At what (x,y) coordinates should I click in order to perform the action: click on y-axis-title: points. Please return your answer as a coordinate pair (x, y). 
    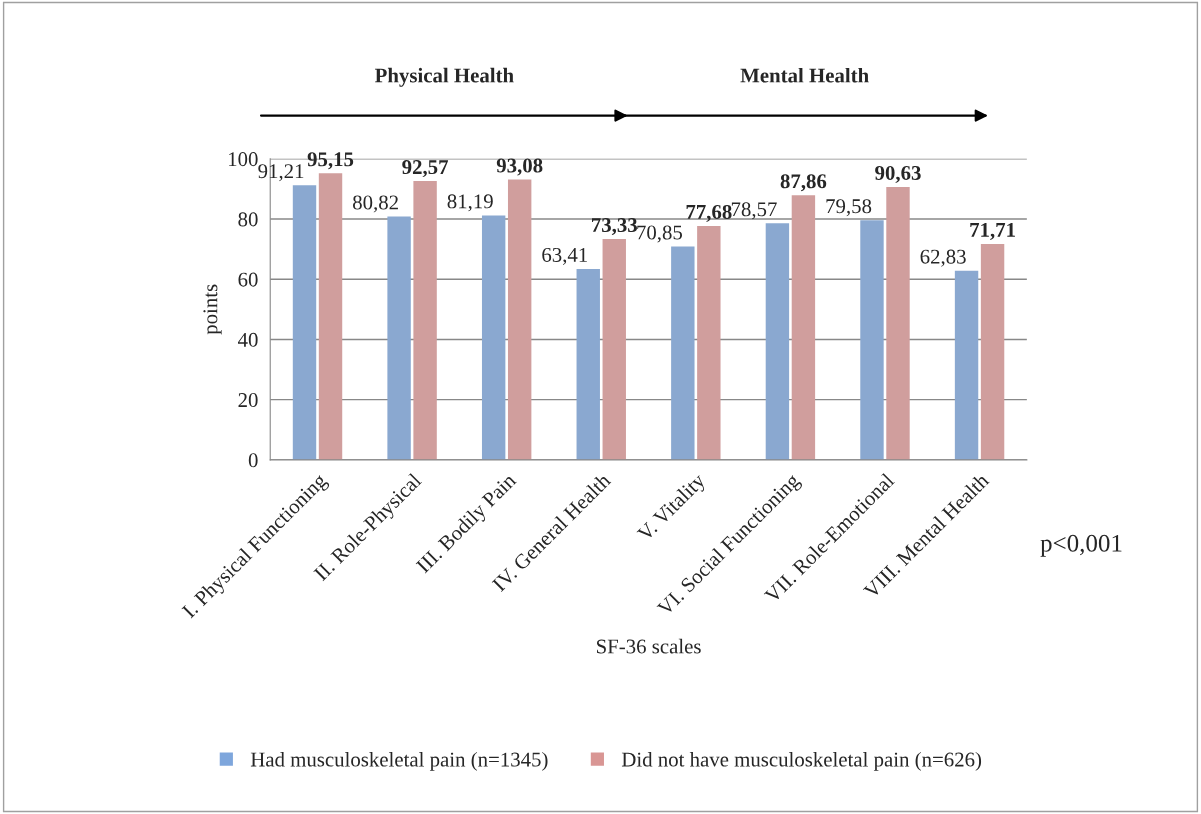
    Looking at the image, I should click on (212, 309).